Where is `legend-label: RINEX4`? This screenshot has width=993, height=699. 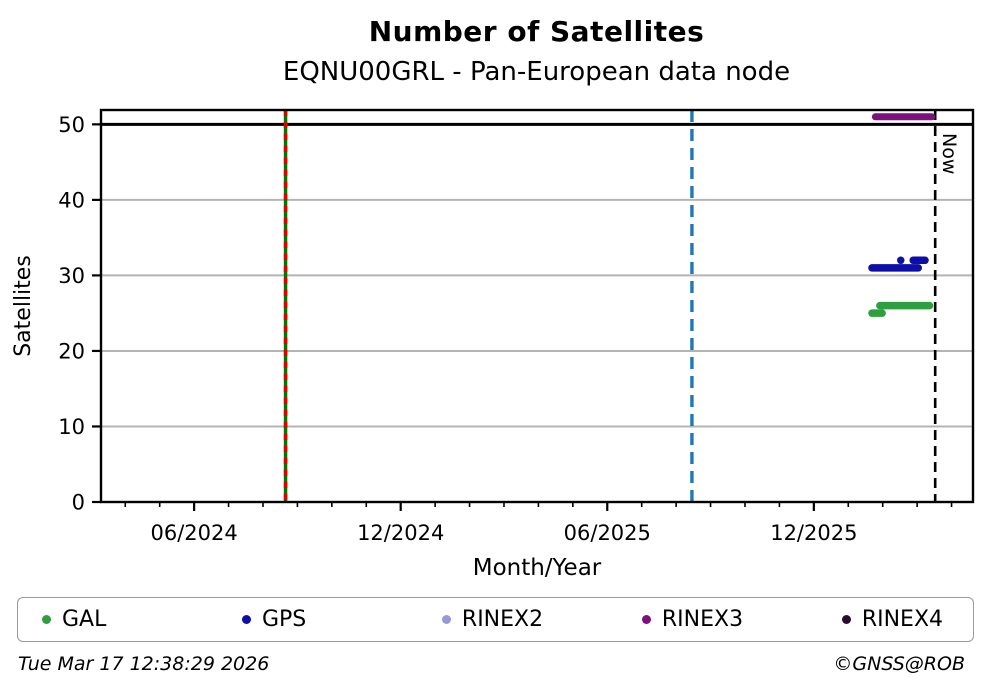 legend-label: RINEX4 is located at coordinates (902, 619).